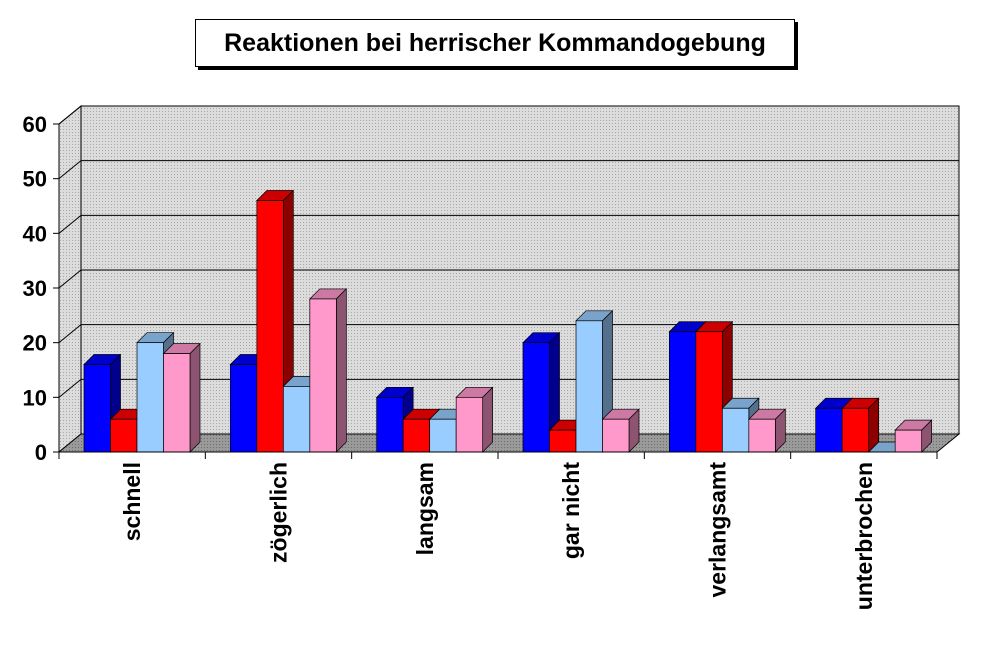 The width and height of the screenshot is (996, 658). What do you see at coordinates (35, 179) in the screenshot?
I see `y-tick-label: 50` at bounding box center [35, 179].